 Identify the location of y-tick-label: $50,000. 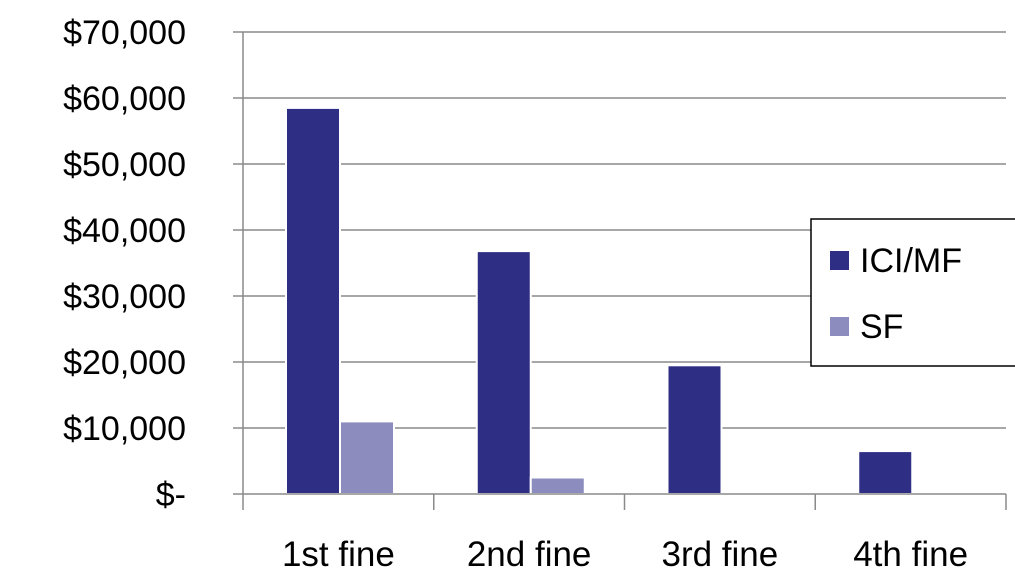
(124, 165).